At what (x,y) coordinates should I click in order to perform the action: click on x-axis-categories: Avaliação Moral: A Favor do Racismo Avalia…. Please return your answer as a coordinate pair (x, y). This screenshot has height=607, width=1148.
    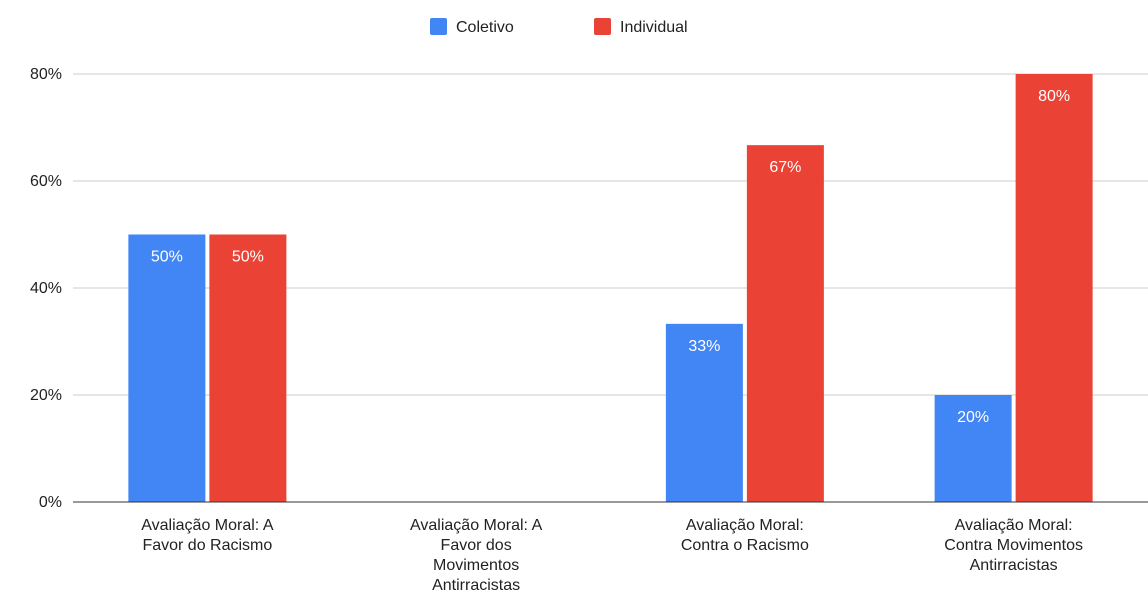
    Looking at the image, I should click on (612, 555).